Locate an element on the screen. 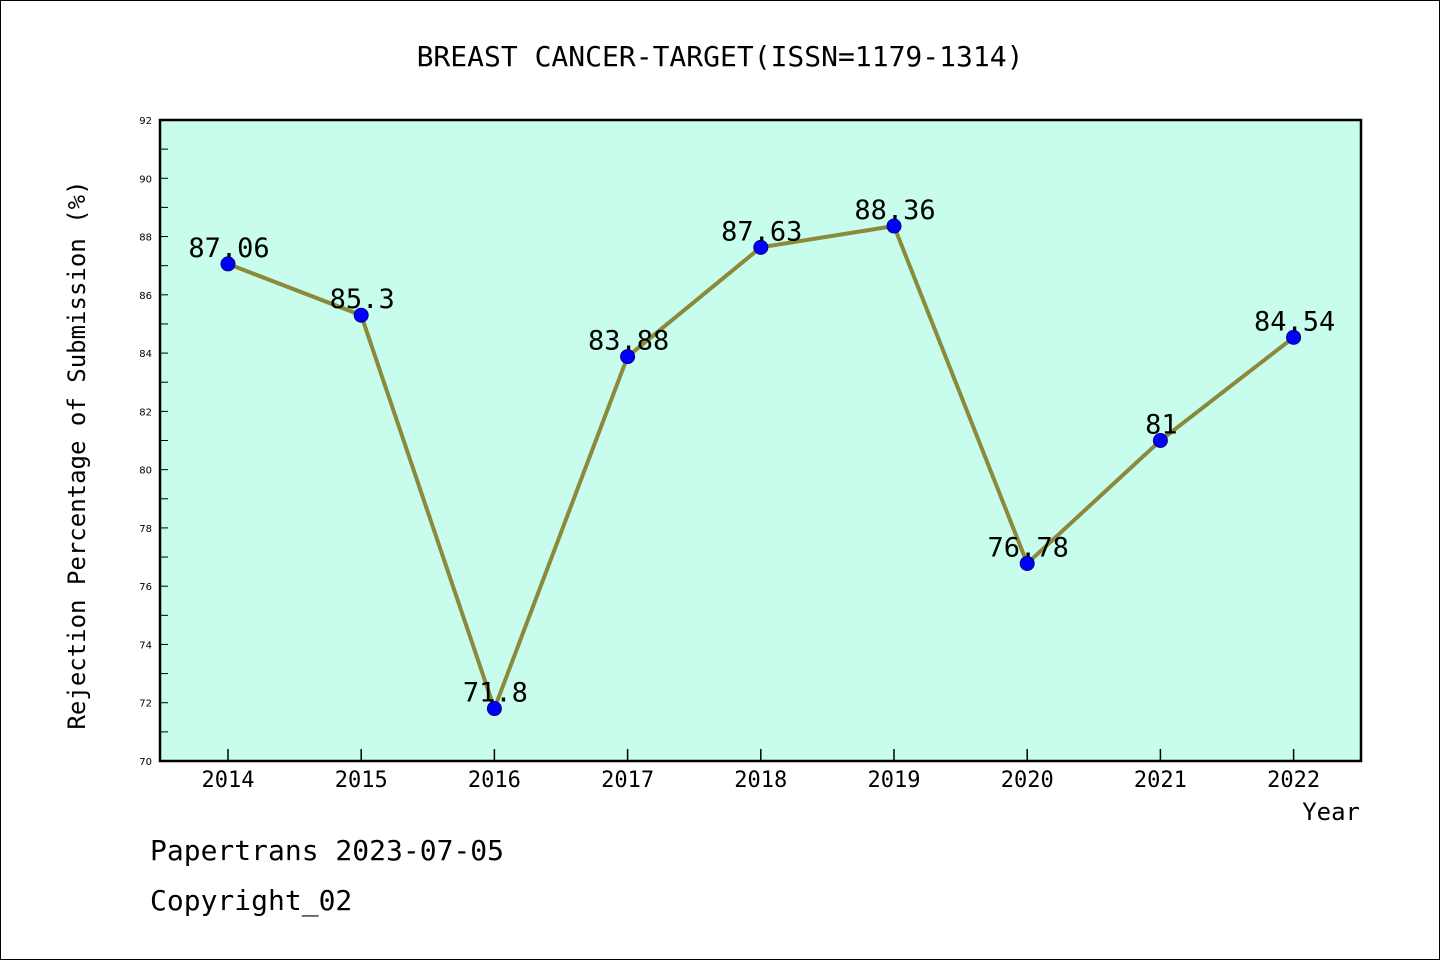  x-tick-label: 2022 is located at coordinates (1293, 780).